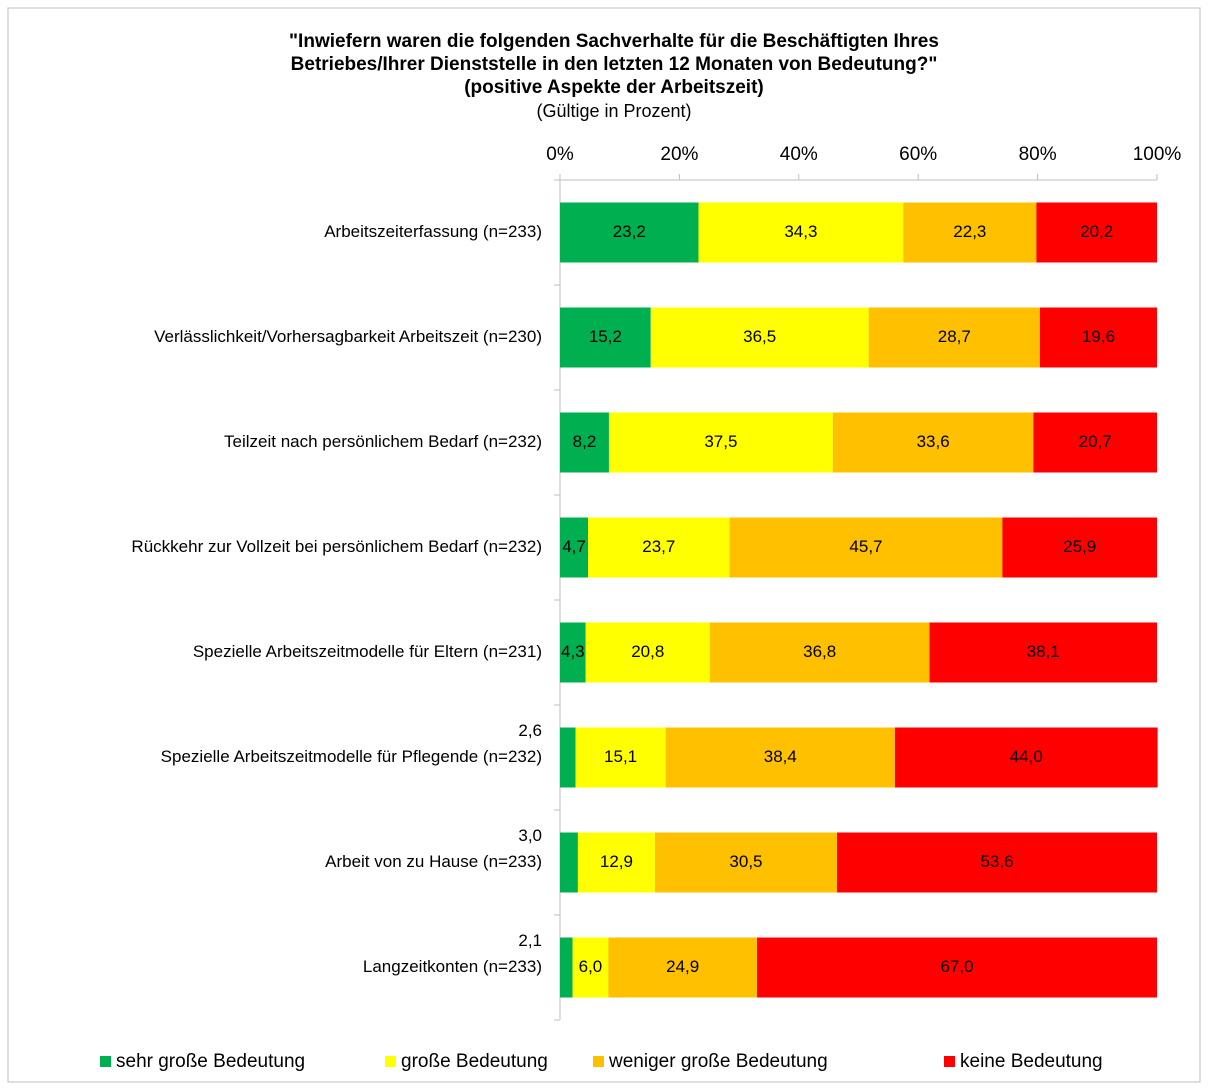 The width and height of the screenshot is (1208, 1089). I want to click on data-label: 23,2, so click(629, 231).